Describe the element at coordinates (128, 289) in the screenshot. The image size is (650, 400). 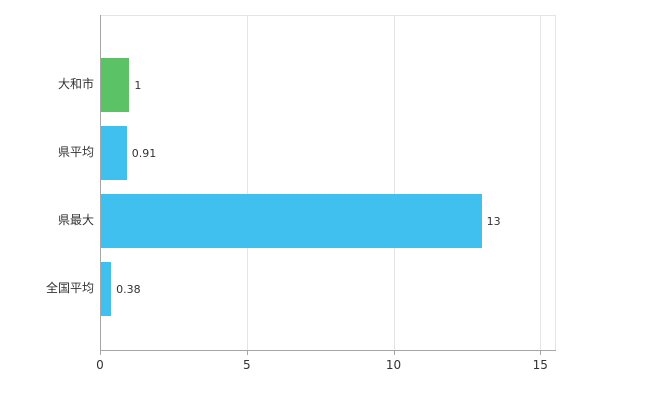
I see `value-label: 0.38` at that location.